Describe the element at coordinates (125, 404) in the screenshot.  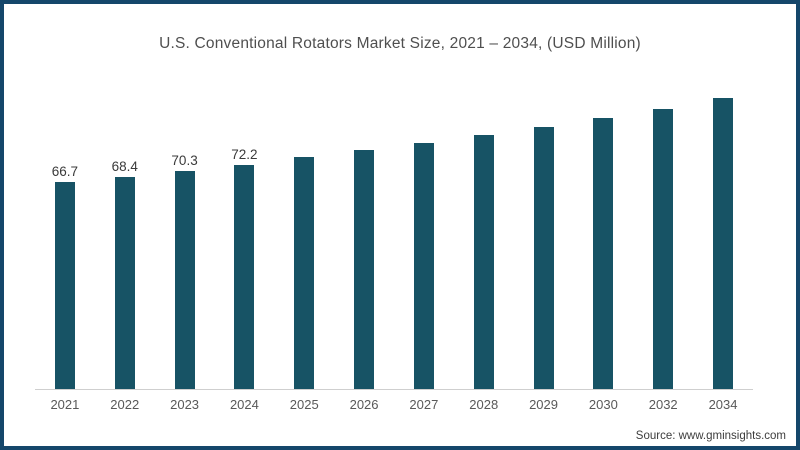
I see `x-tick-label-2022: 2022` at that location.